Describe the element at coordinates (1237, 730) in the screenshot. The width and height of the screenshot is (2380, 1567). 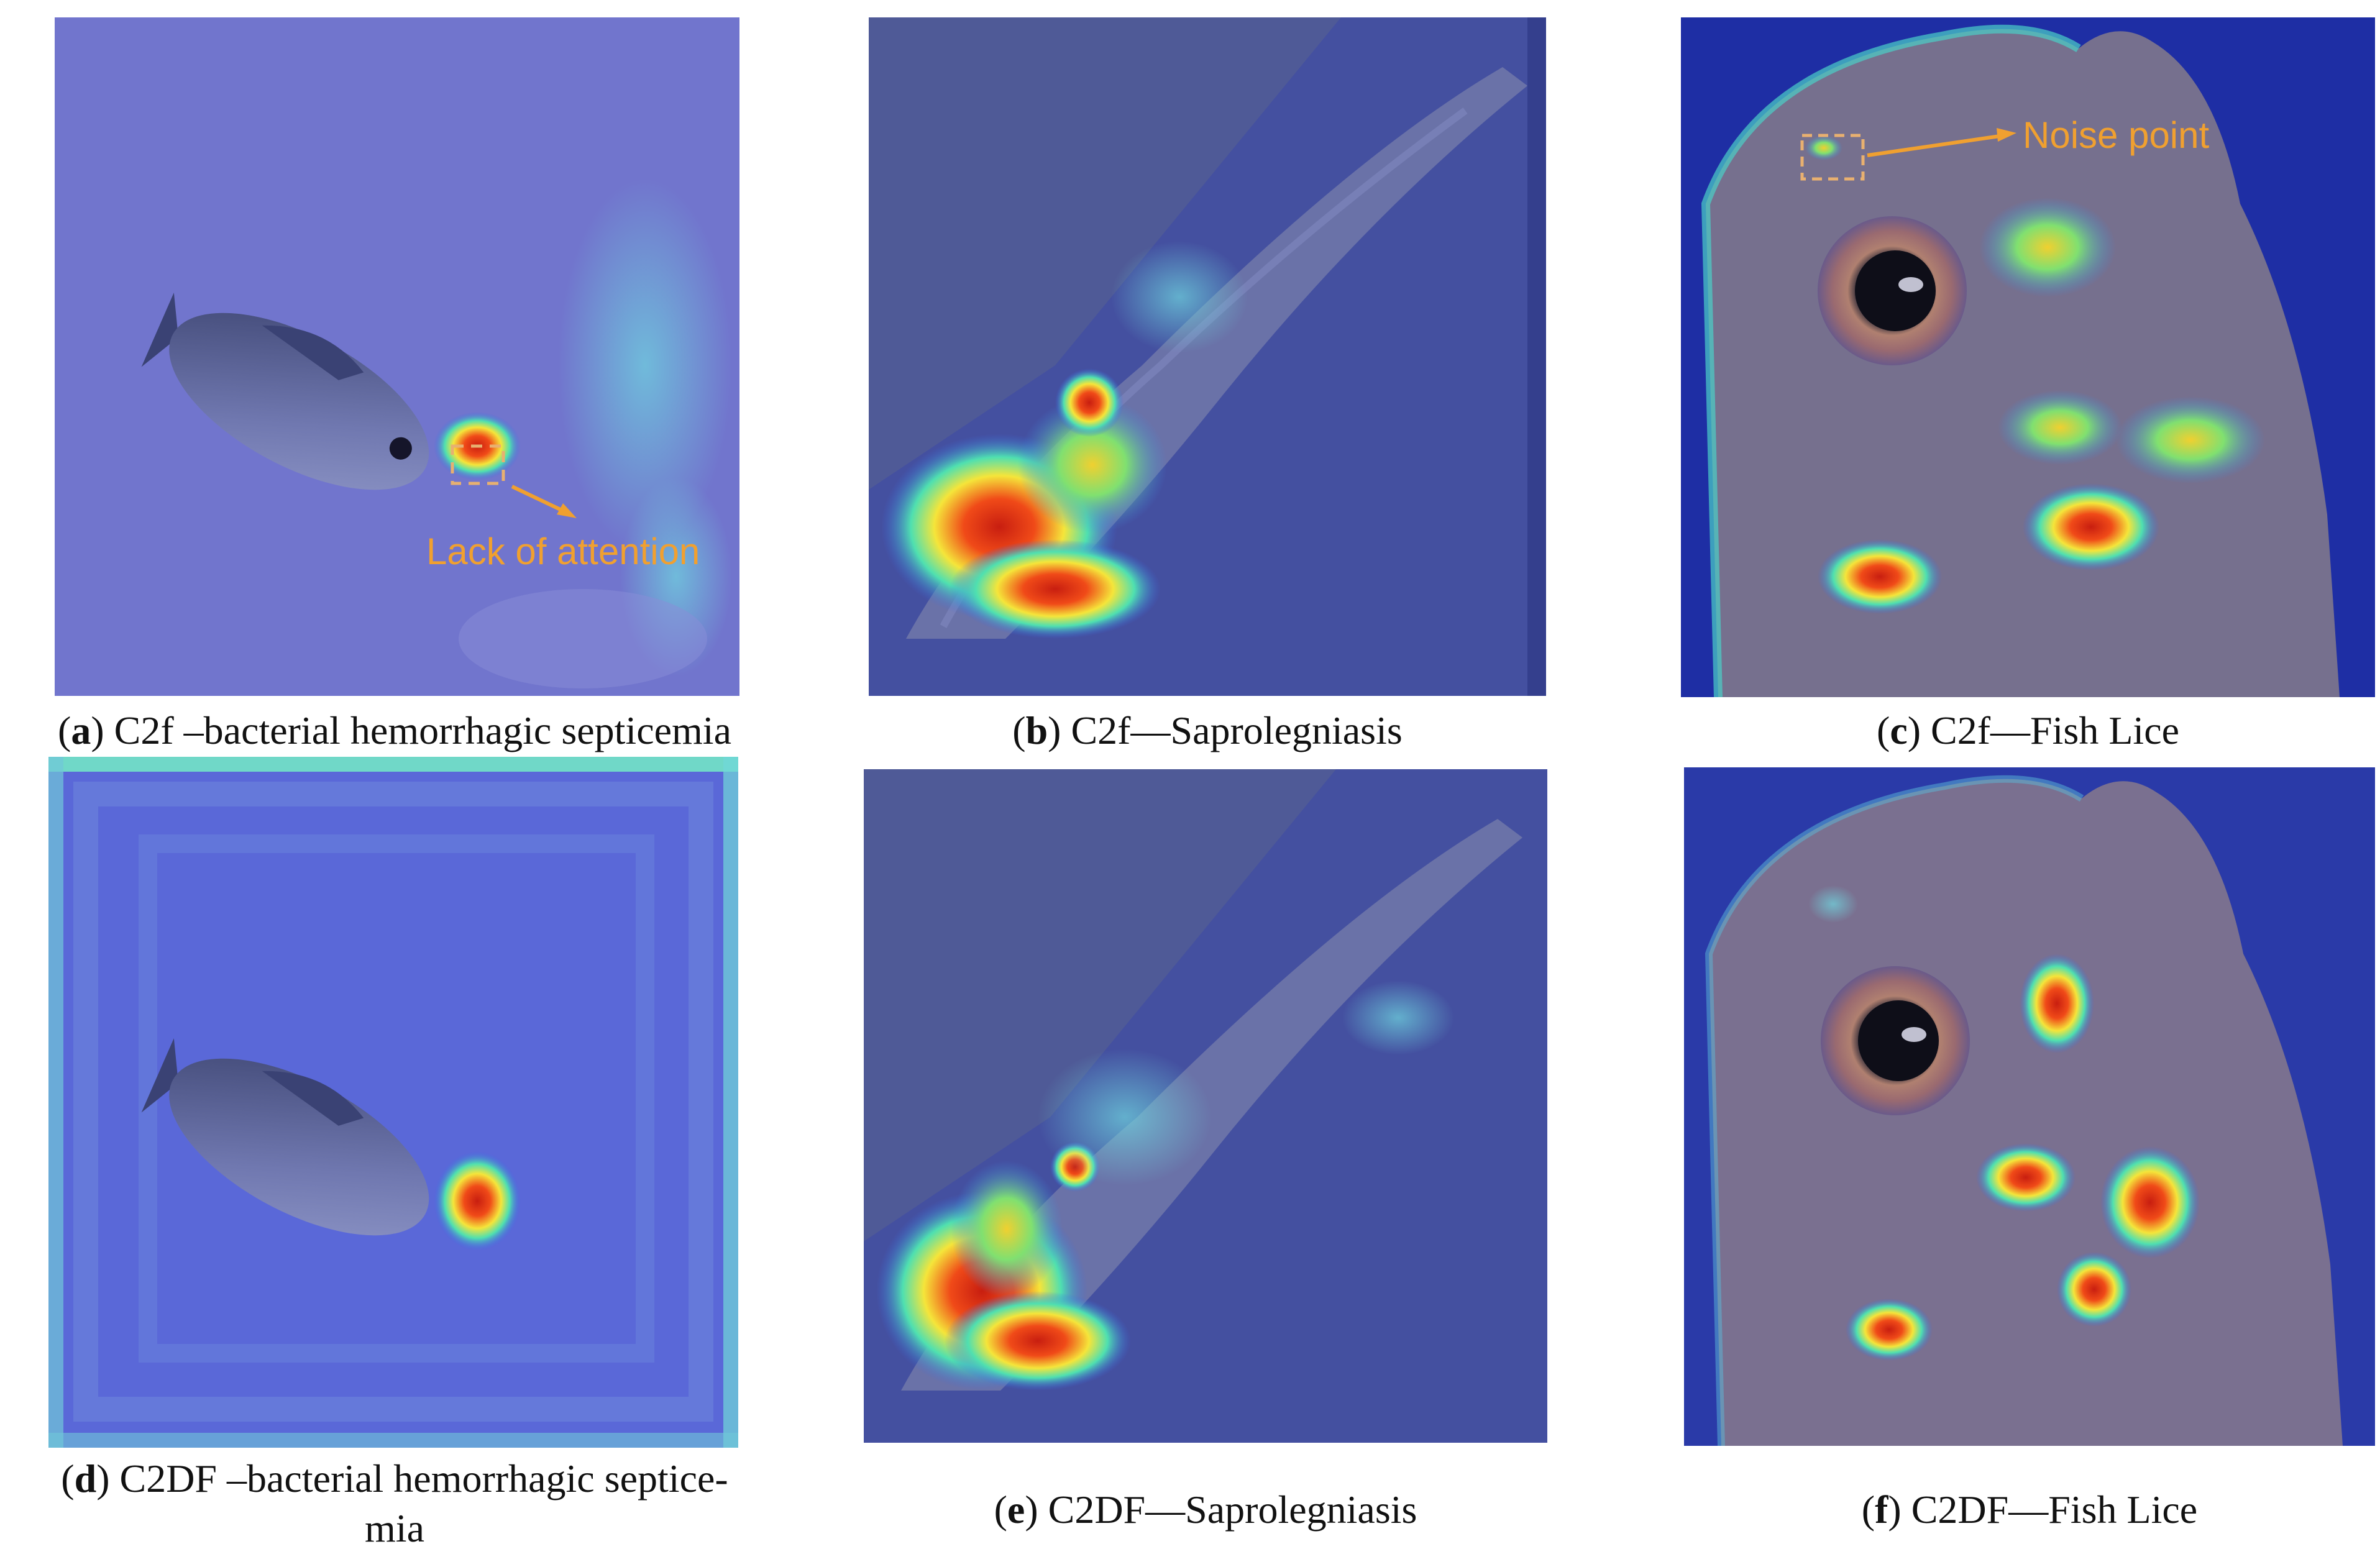
I see `caption-text-b: C2f—Saprolegniasis` at that location.